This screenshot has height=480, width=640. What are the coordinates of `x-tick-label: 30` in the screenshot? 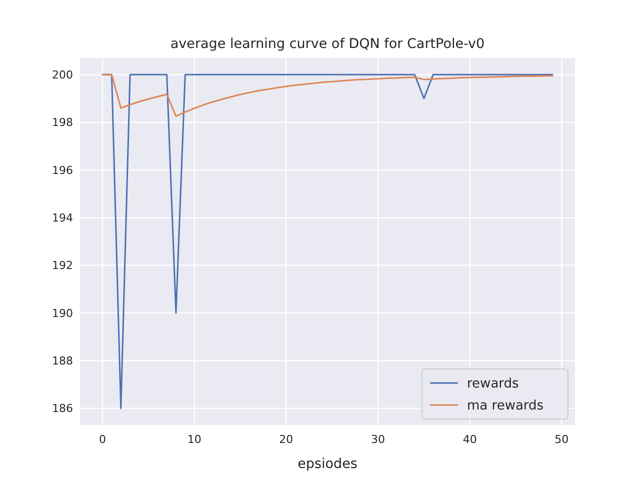 It's located at (378, 439).